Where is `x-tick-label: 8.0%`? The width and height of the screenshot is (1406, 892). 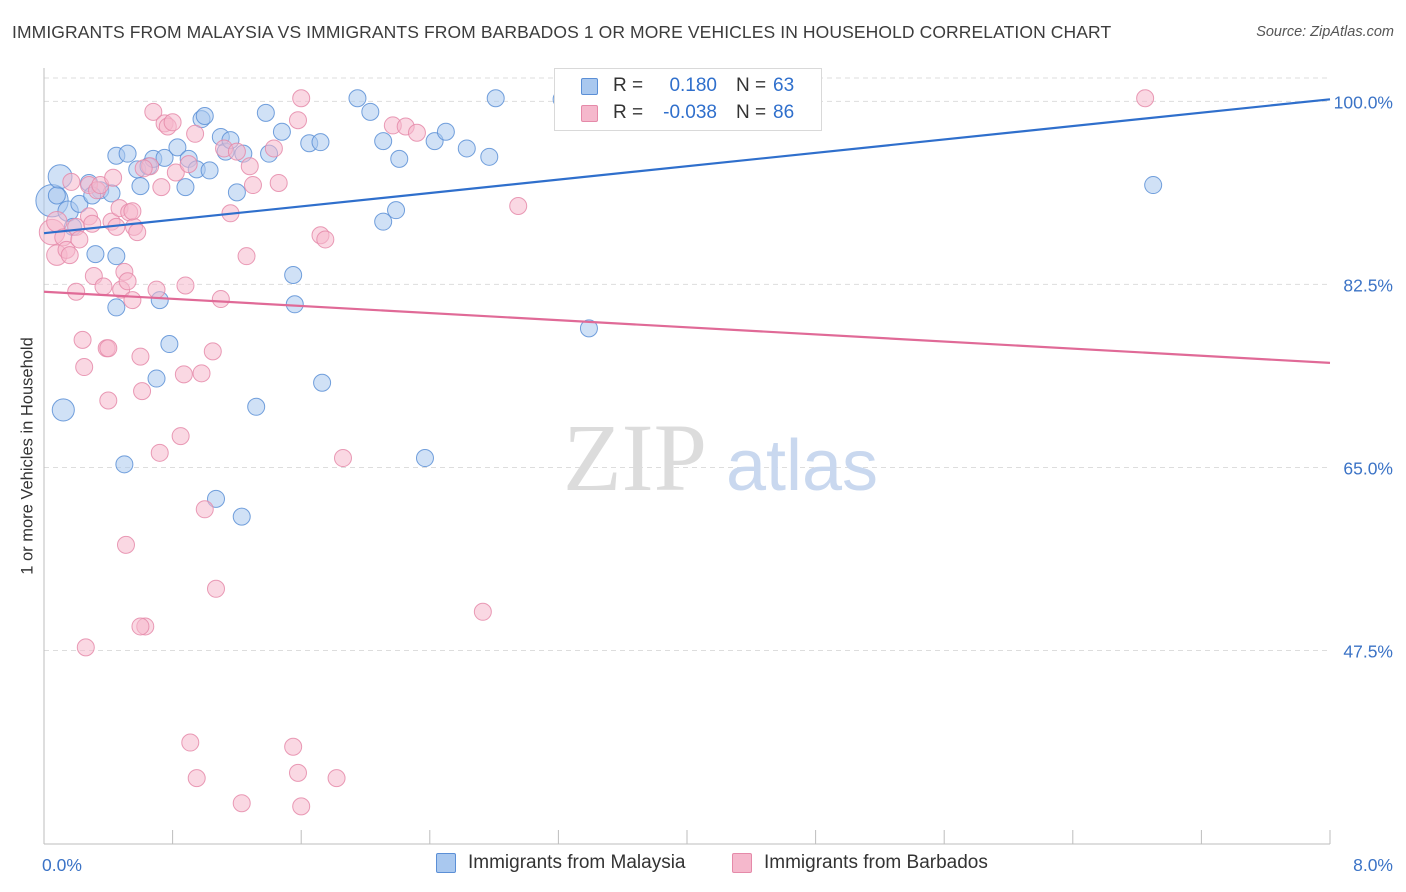
x-tick-label: 8.0% is located at coordinates (1373, 865).